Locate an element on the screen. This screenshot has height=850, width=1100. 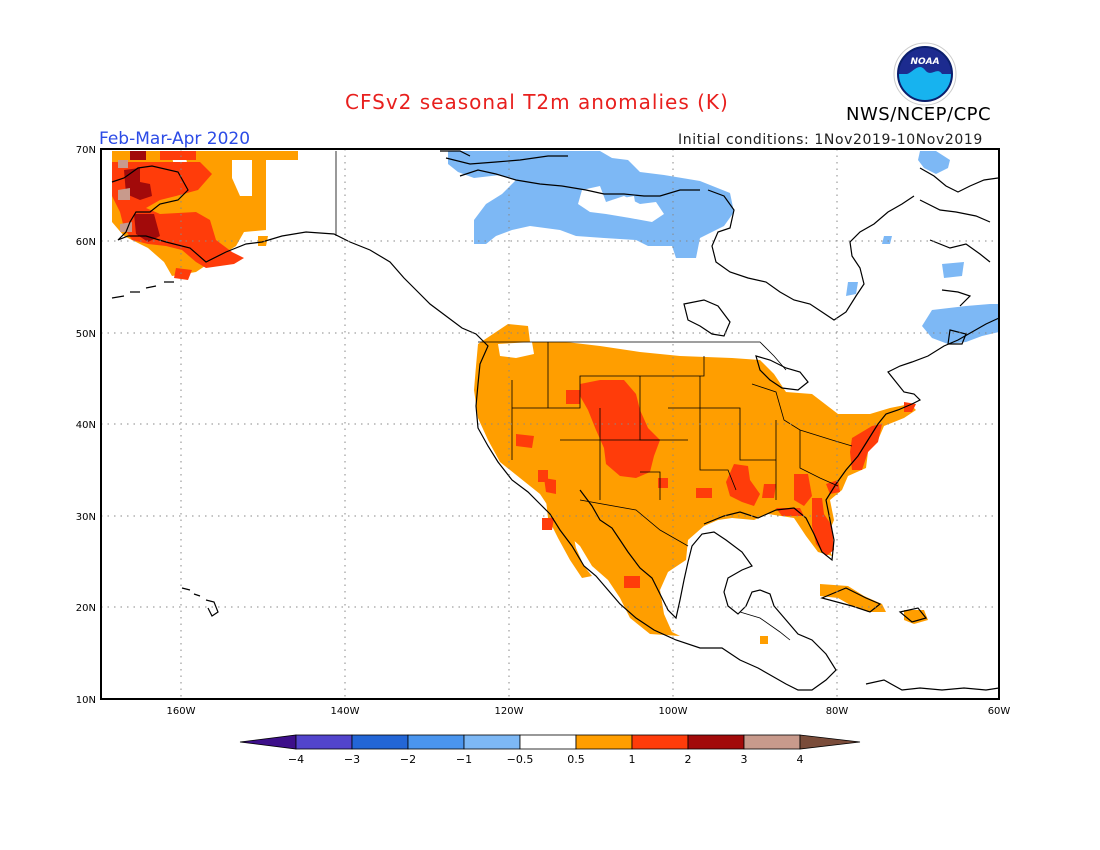
colorbar: −4 −3 −2 −1 −0.5 0.5 1 2 3 4 is located at coordinates (550, 750).